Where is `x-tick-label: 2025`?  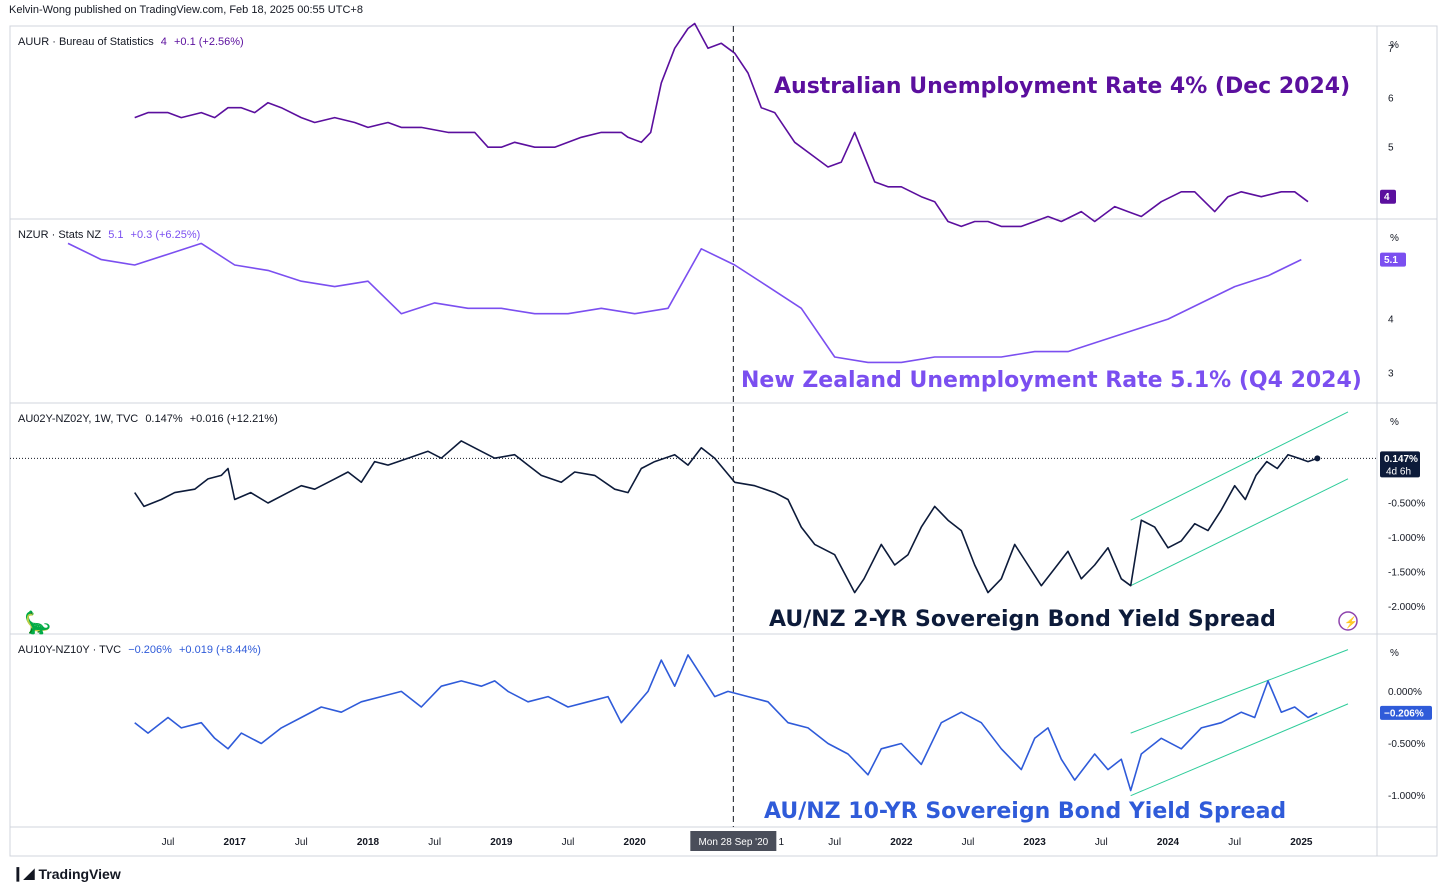 x-tick-label: 2025 is located at coordinates (1301, 842).